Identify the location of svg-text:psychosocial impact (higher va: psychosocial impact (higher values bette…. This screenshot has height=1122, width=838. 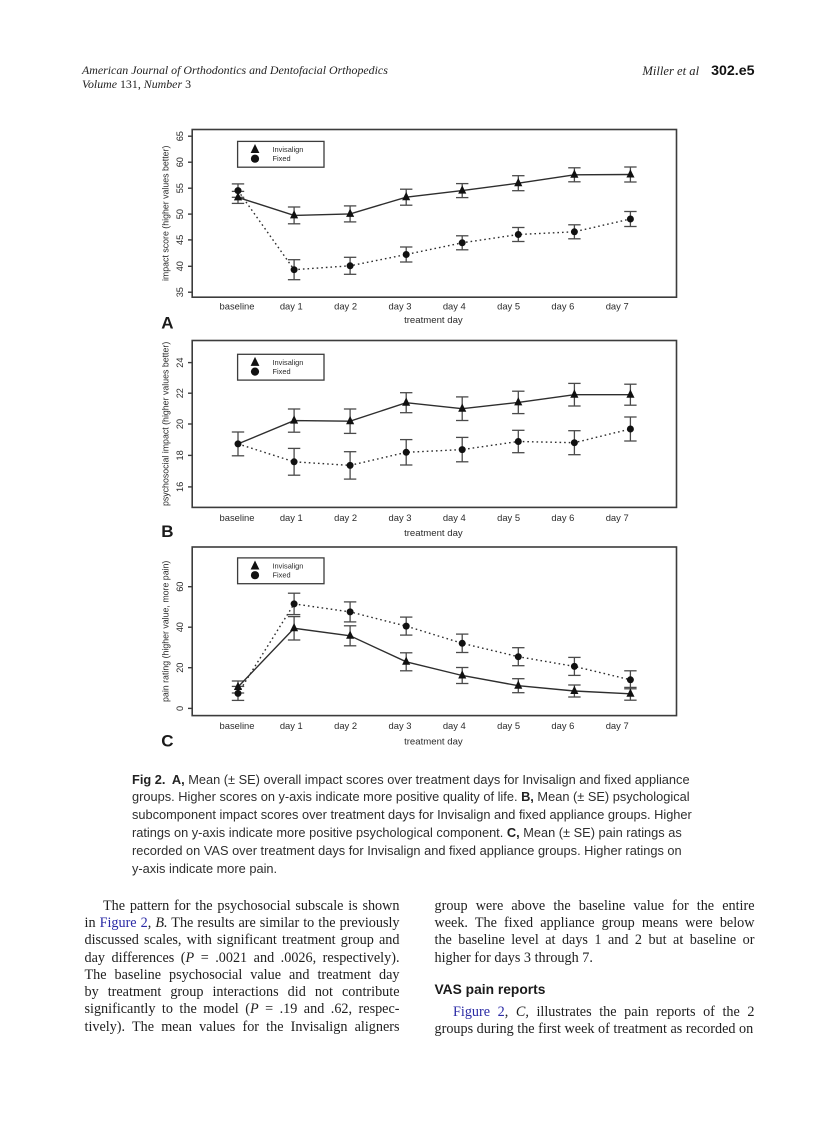
(166, 424).